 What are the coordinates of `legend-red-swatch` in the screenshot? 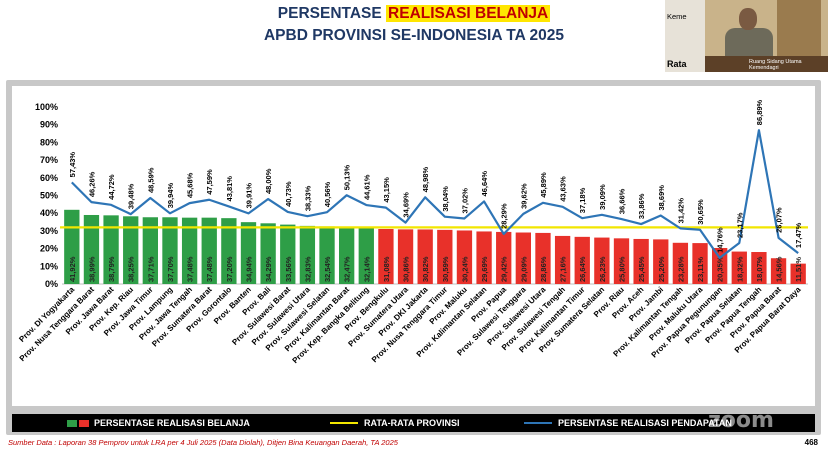 It's located at (84, 423).